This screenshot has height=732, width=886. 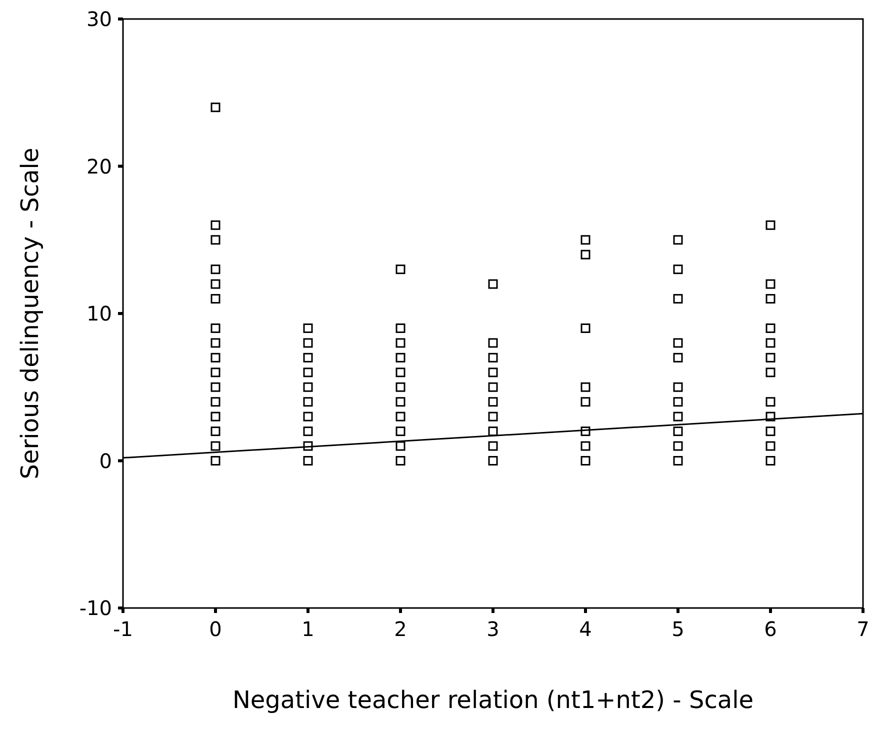 What do you see at coordinates (770, 629) in the screenshot?
I see `x-tick-label: 6` at bounding box center [770, 629].